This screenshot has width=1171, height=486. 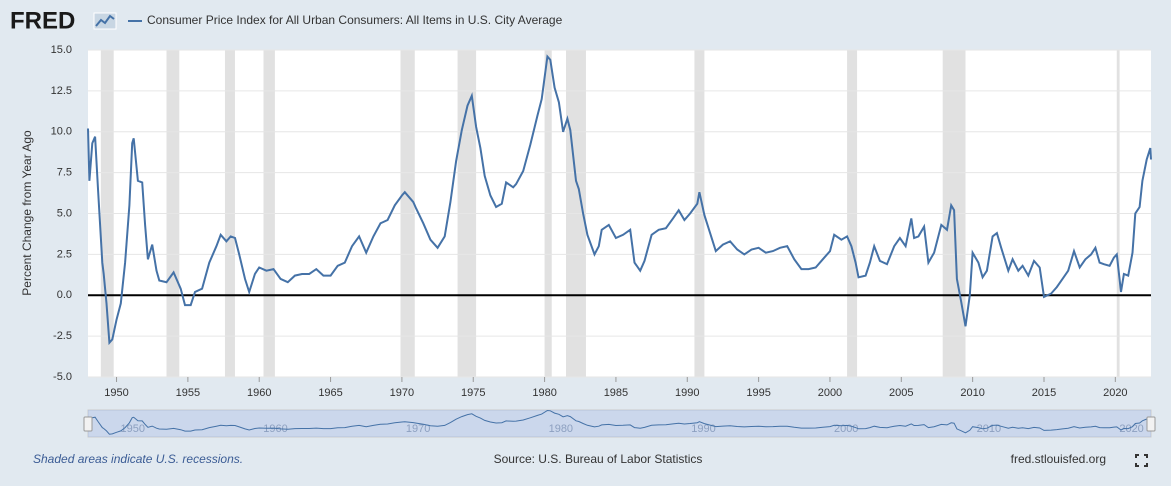 What do you see at coordinates (1141, 460) in the screenshot?
I see `fullscreen-icon` at bounding box center [1141, 460].